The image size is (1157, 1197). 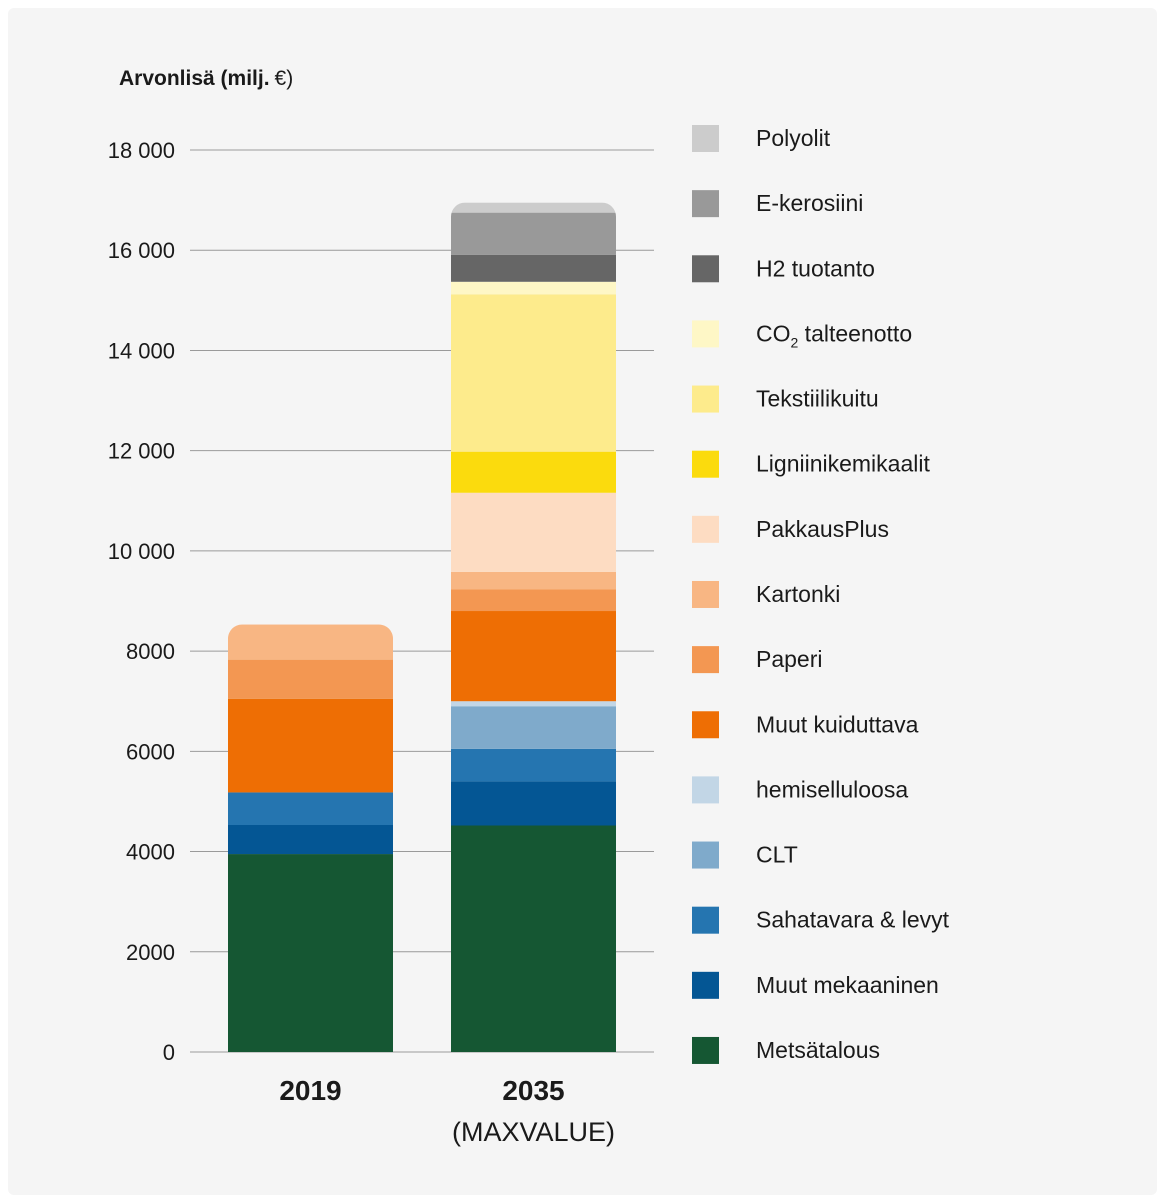 I want to click on legend-label: E-kerosiini, so click(x=809, y=203).